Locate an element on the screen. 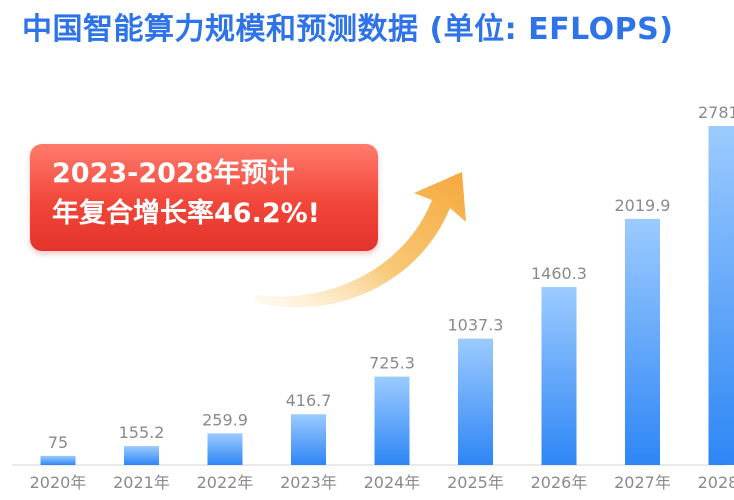 Image resolution: width=734 pixels, height=500 pixels. value-label-4: 725.3 is located at coordinates (392, 363).